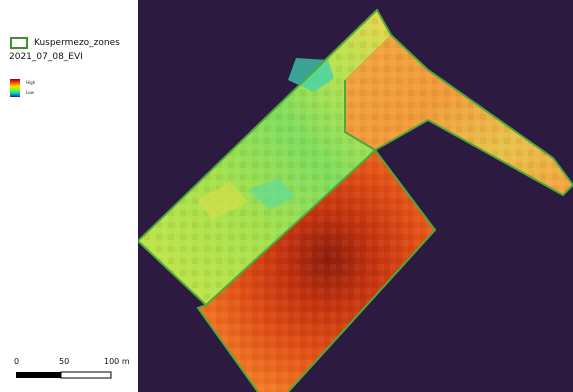 This screenshot has width=573, height=392. Describe the element at coordinates (31, 82) in the screenshot. I see `ramp-high-label: High` at that location.